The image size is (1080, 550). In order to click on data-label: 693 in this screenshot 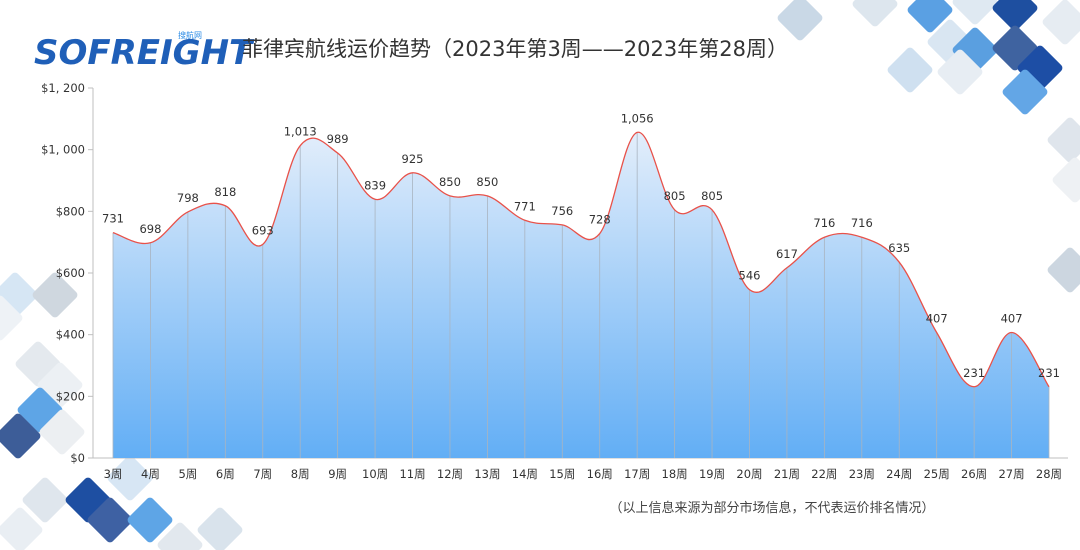, I will do `click(263, 230)`.